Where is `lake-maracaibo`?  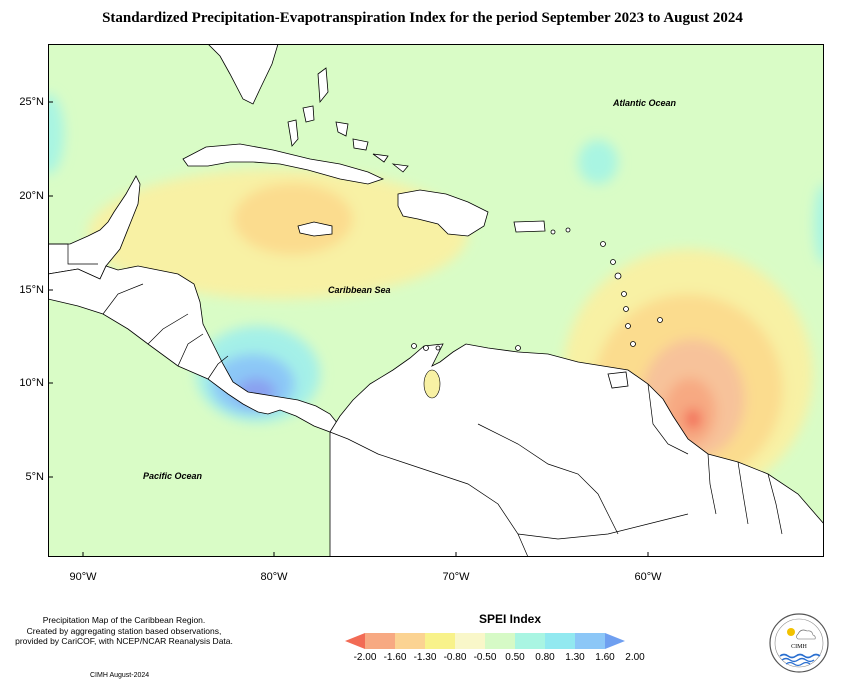
lake-maracaibo is located at coordinates (432, 384).